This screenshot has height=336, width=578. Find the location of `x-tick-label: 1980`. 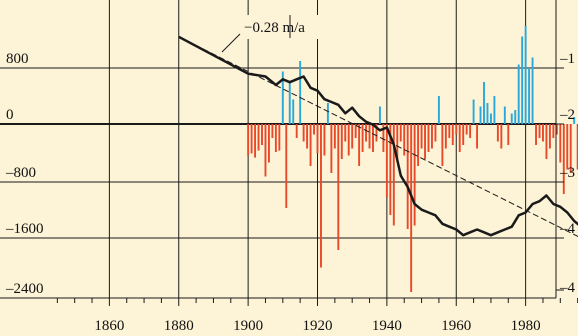

x-tick-label: 1980 is located at coordinates (526, 326).